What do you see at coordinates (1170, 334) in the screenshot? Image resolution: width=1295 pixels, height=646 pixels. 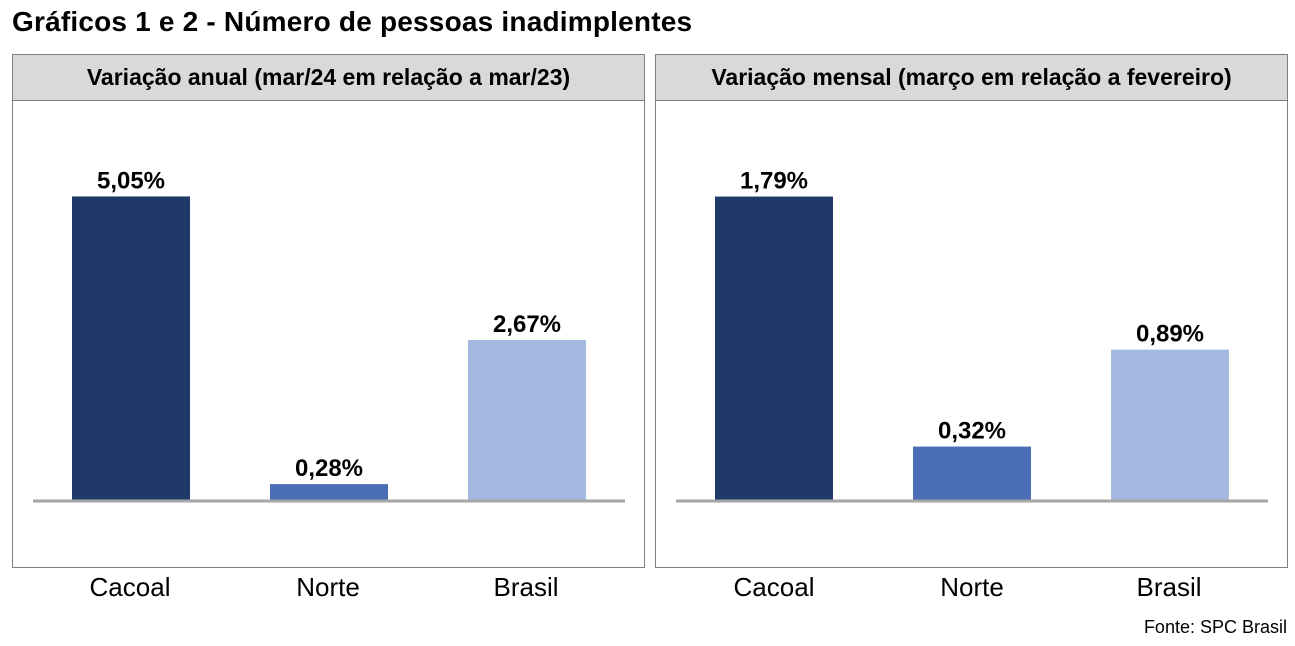 I see `data-label: 0,89%` at bounding box center [1170, 334].